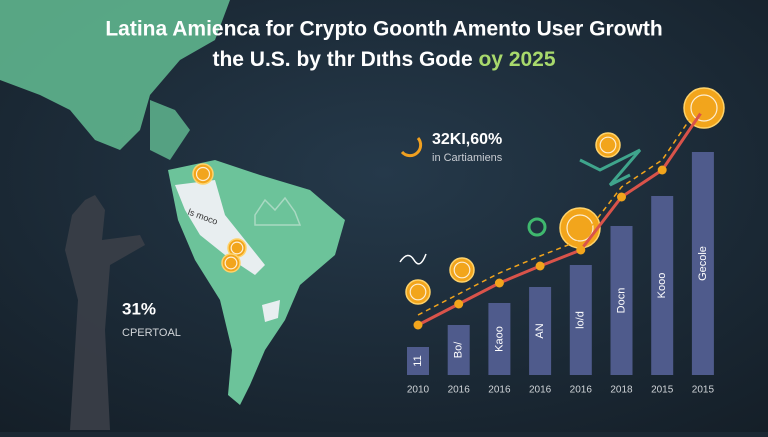  Describe the element at coordinates (342, 59) in the screenshot. I see `subtitle-text: the U.S. by thr Dıths Gode` at that location.